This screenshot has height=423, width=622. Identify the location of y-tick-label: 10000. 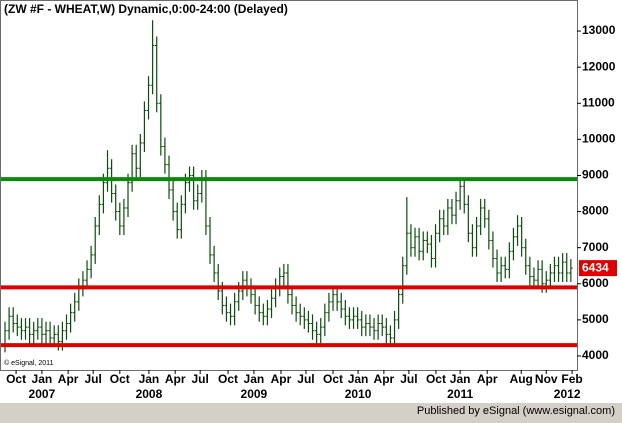
(599, 139).